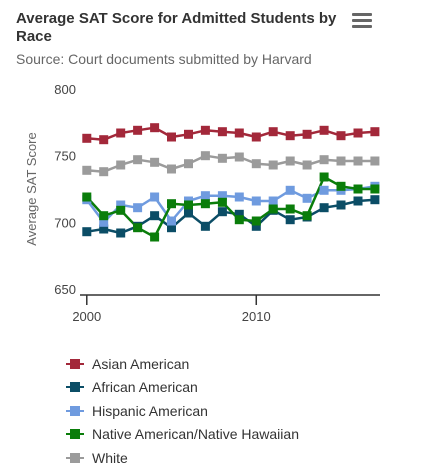 The image size is (423, 470). What do you see at coordinates (110, 457) in the screenshot?
I see `legend-label: White` at bounding box center [110, 457].